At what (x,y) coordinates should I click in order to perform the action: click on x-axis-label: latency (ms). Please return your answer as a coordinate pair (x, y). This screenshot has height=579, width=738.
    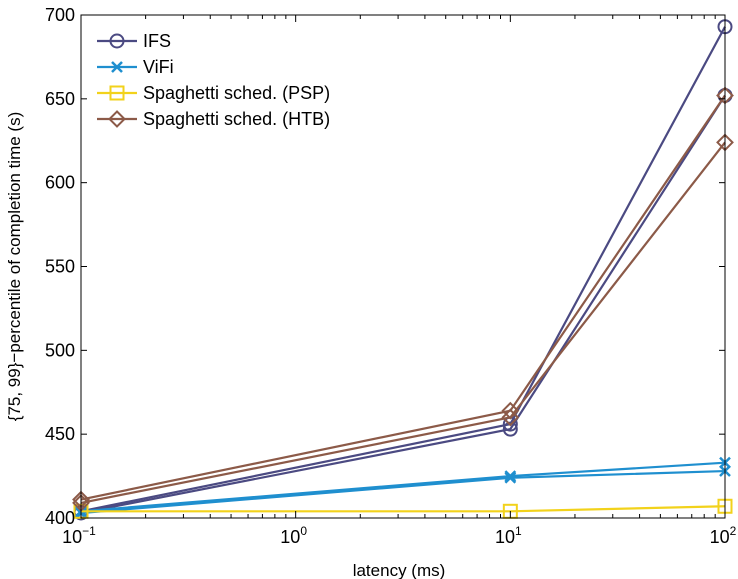
    Looking at the image, I should click on (399, 570).